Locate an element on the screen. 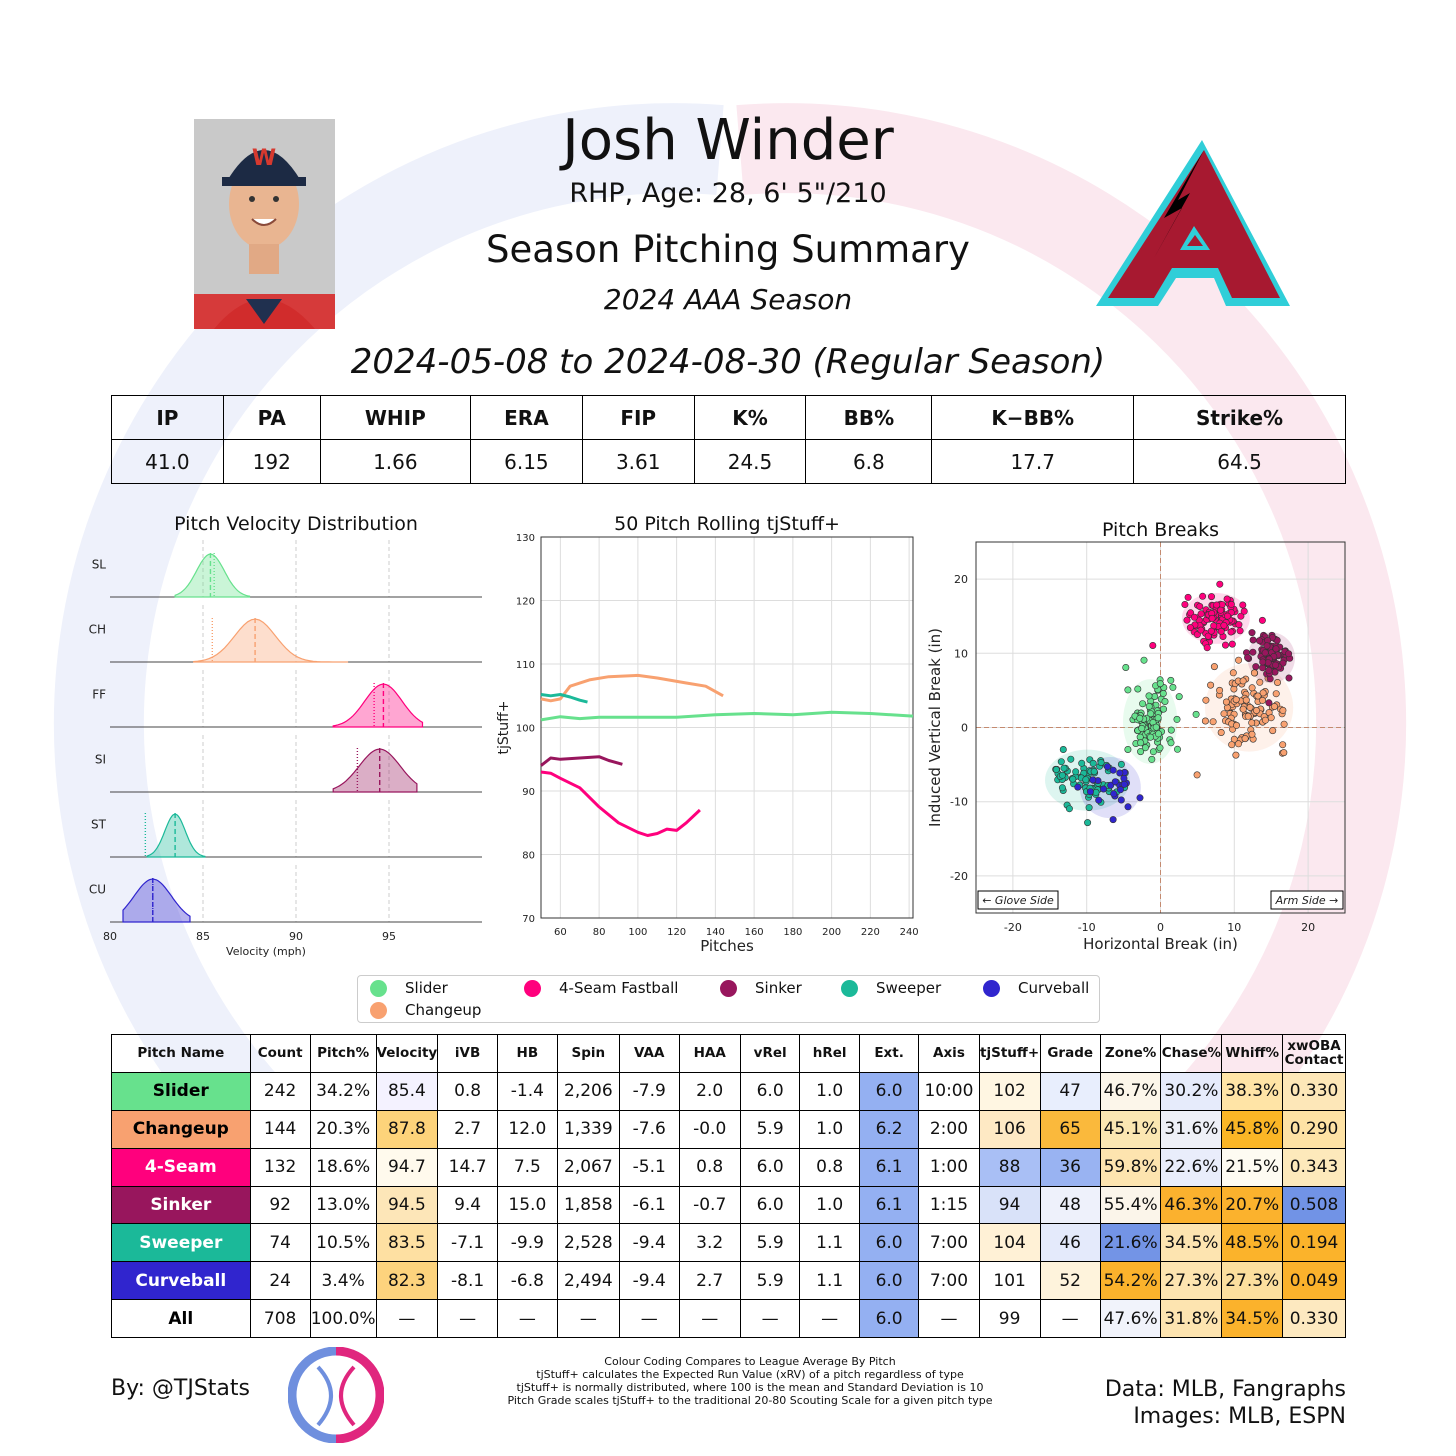 The height and width of the screenshot is (1456, 1456). glove-side-label: ← Glove Side is located at coordinates (1018, 900).